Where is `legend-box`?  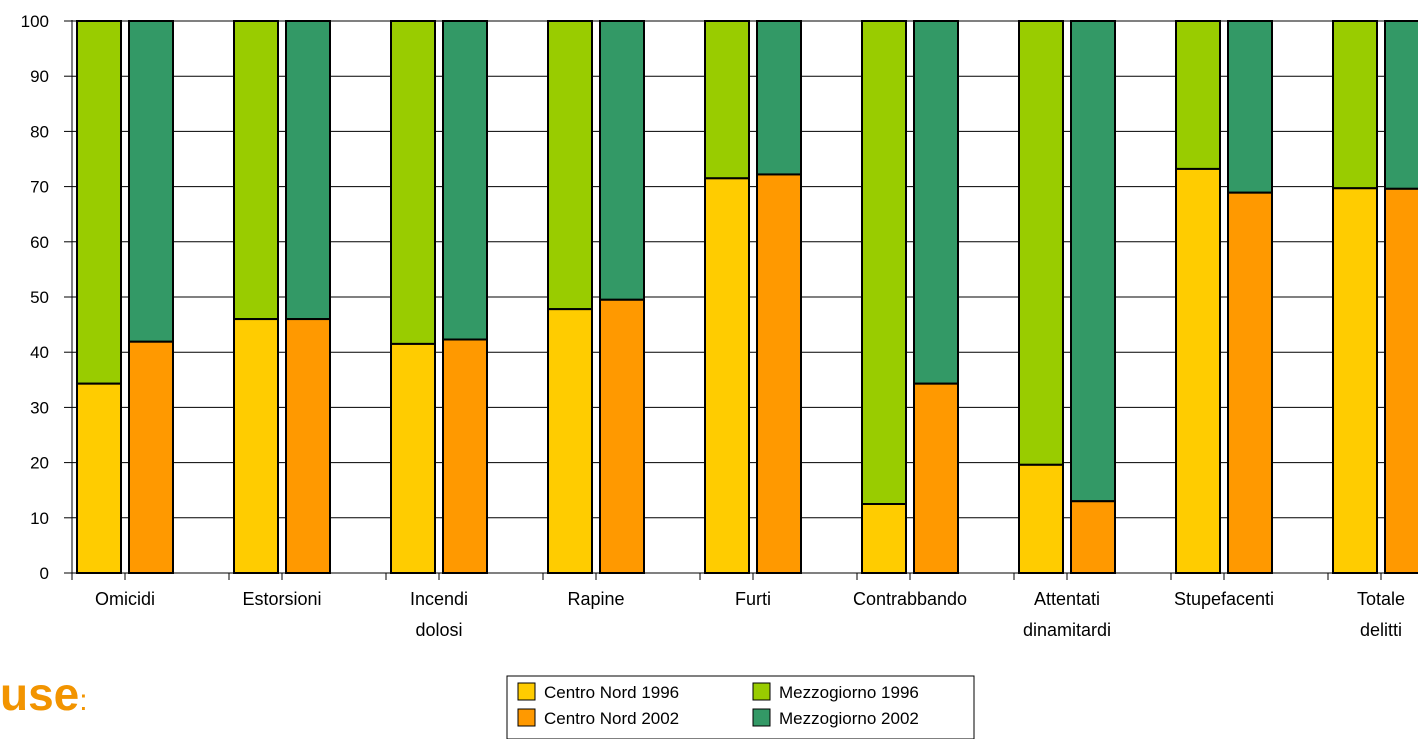 legend-box is located at coordinates (740, 707).